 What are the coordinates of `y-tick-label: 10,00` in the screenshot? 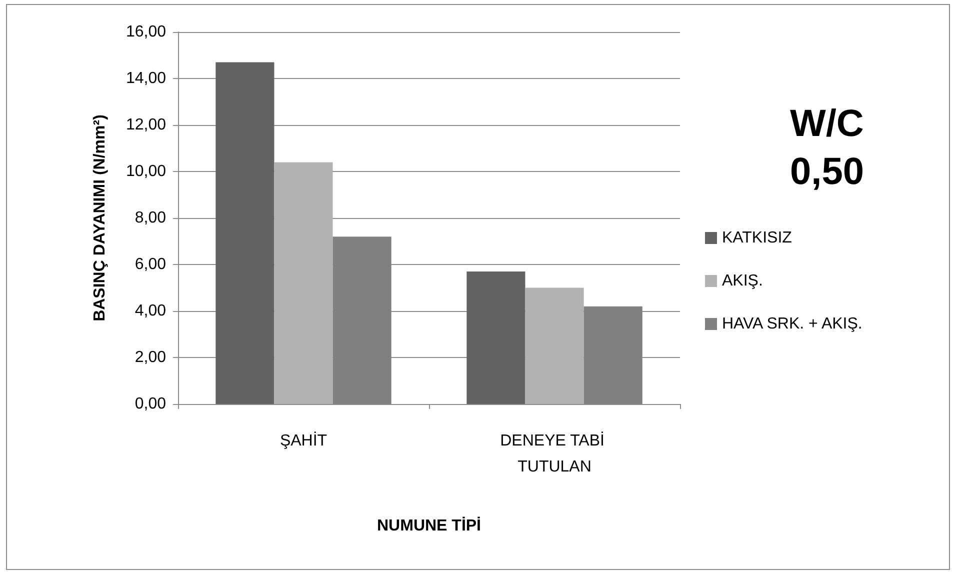 It's located at (146, 171).